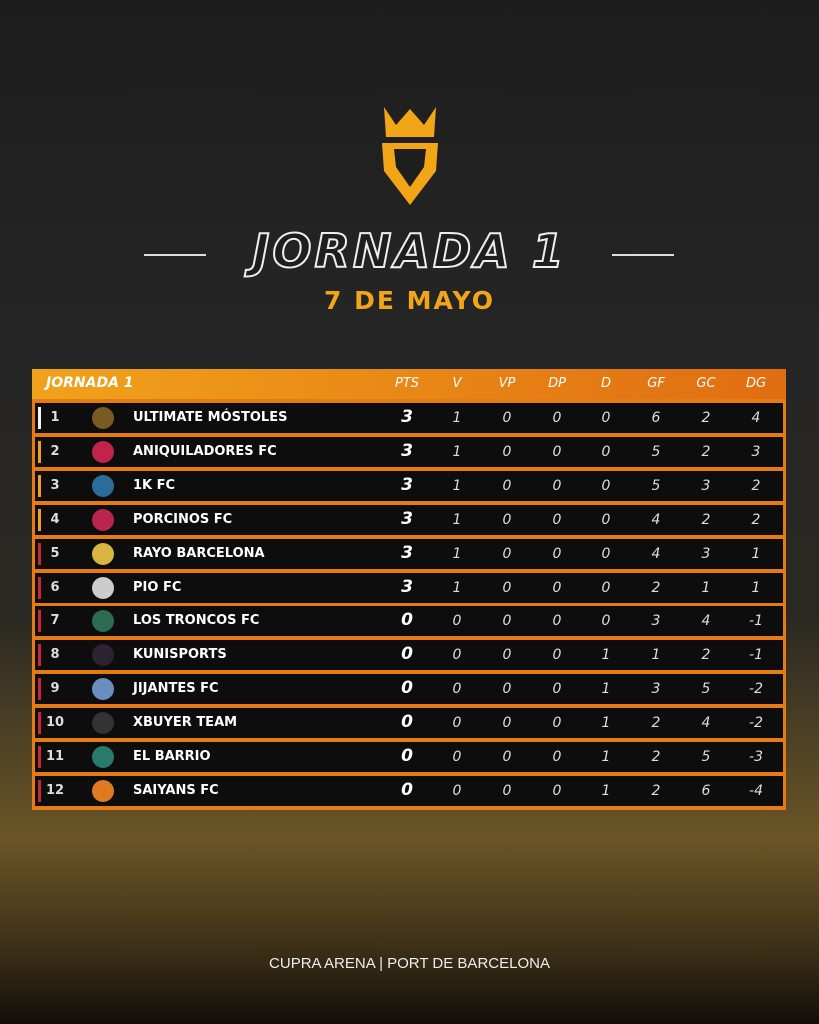  What do you see at coordinates (706, 383) in the screenshot?
I see `header-cell: GC` at bounding box center [706, 383].